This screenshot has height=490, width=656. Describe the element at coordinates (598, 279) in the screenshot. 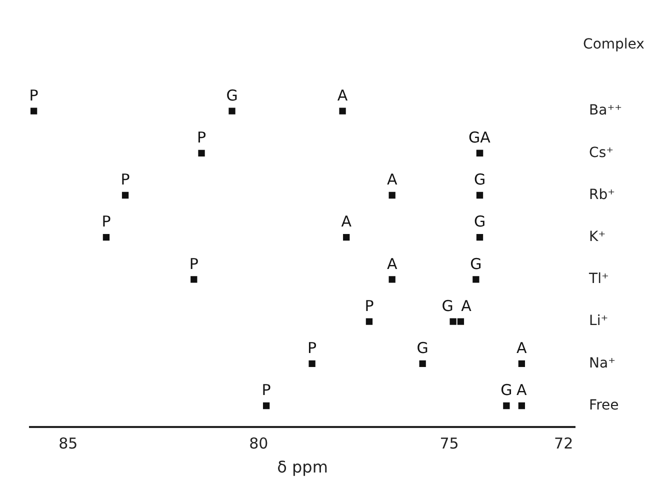

I see `y-tick-label: Tl⁺` at that location.